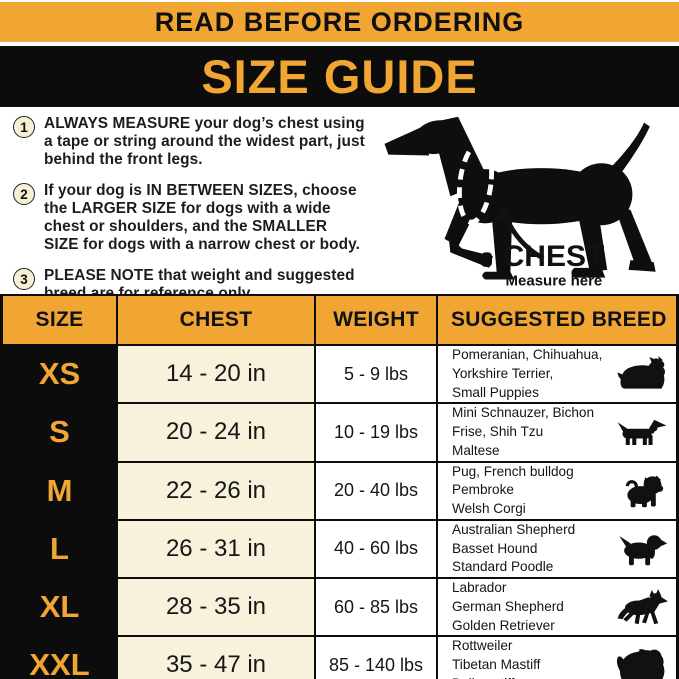 Image resolution: width=679 pixels, height=679 pixels. Describe the element at coordinates (216, 607) in the screenshot. I see `chest-xl: 28 - 35 in` at that location.